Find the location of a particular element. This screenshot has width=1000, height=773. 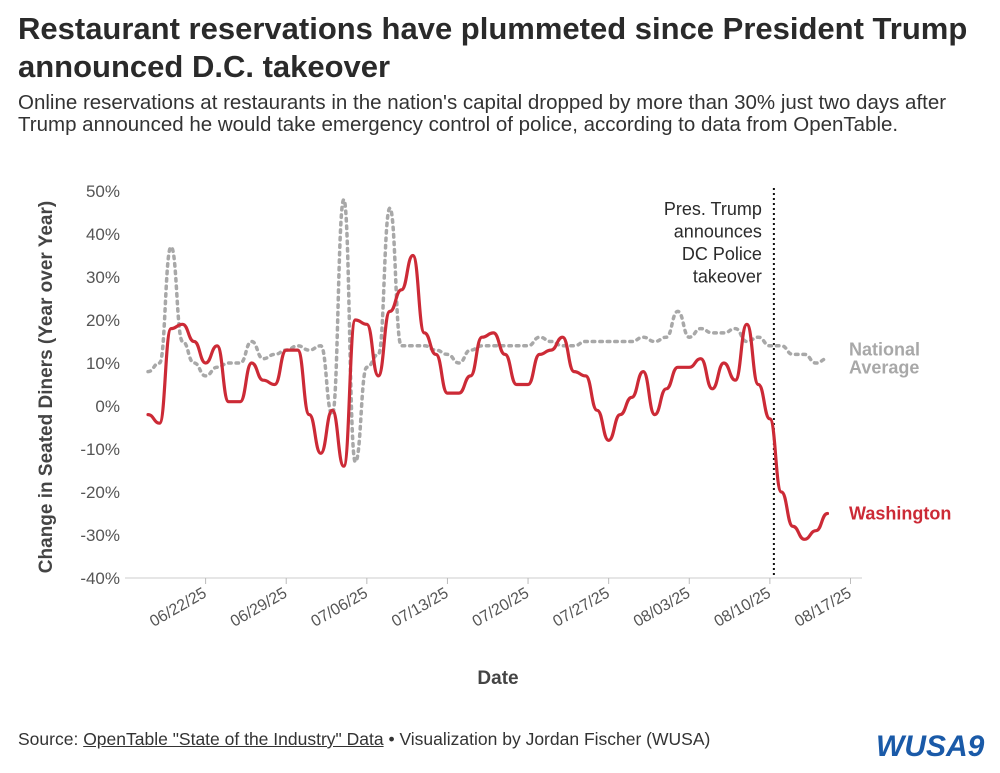

x-tick-label: 08/17/25 is located at coordinates (823, 608).